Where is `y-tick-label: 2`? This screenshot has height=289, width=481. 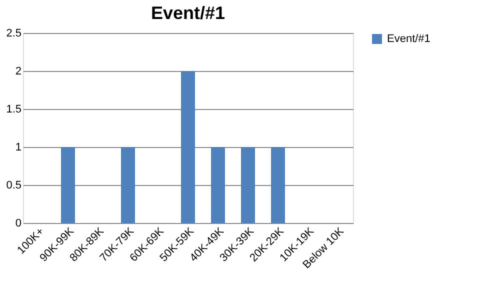 y-tick-label: 2 is located at coordinates (18, 72).